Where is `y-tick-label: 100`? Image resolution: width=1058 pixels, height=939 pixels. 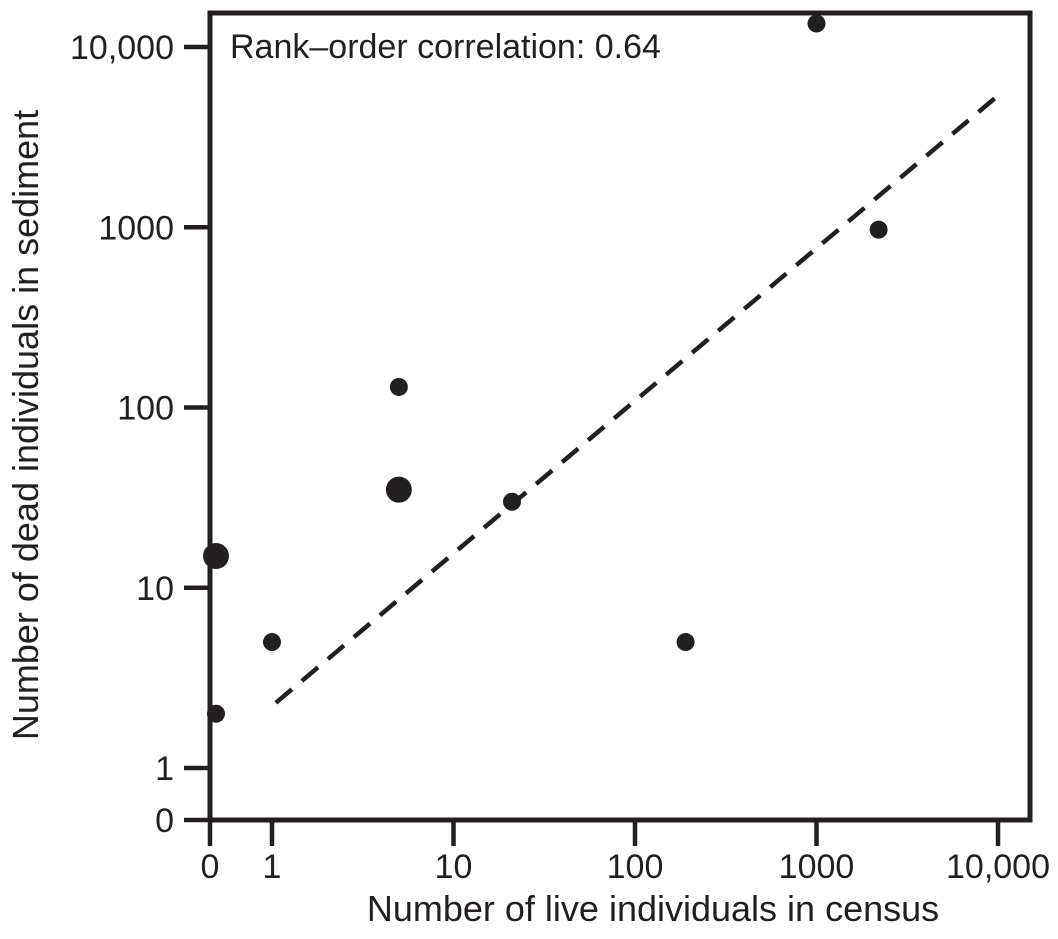
y-tick-label: 100 is located at coordinates (145, 409).